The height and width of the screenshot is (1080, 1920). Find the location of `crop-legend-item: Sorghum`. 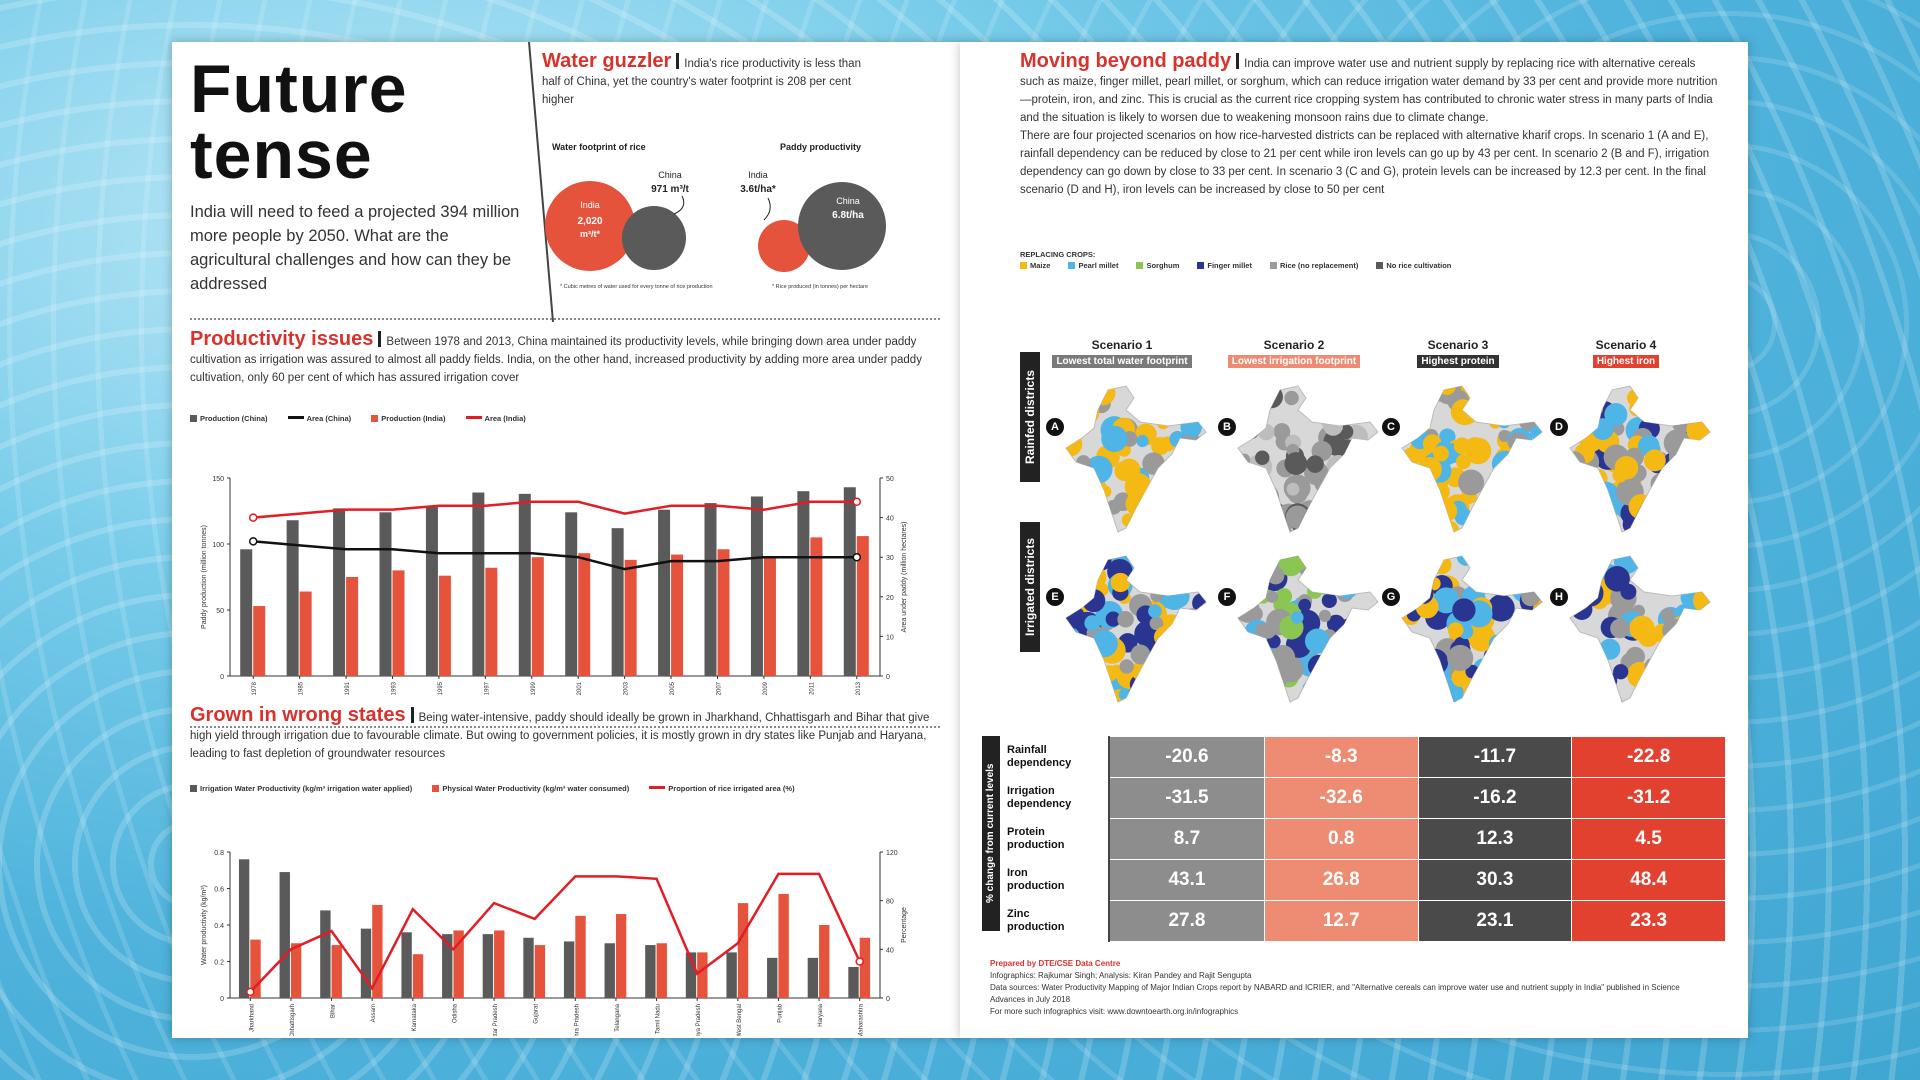

crop-legend-item: Sorghum is located at coordinates (1157, 265).